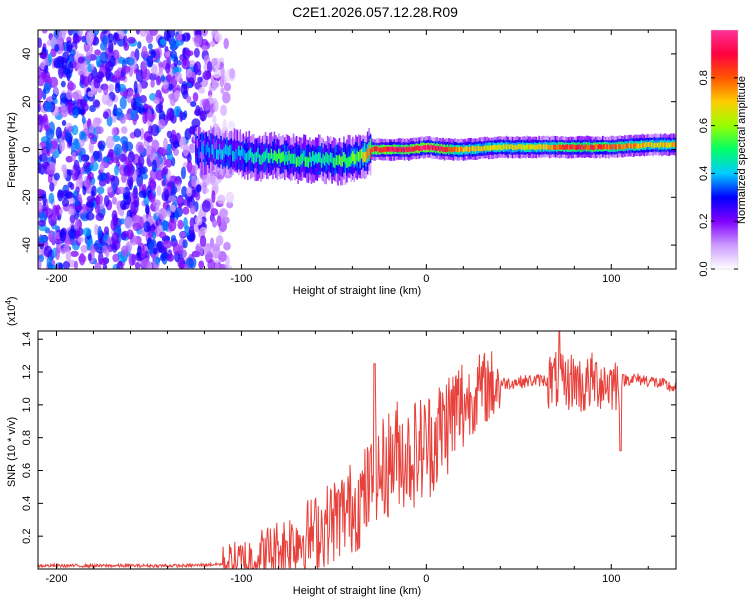 This screenshot has width=750, height=600. Describe the element at coordinates (426, 579) in the screenshot. I see `snr-x-tick-label: 0` at that location.